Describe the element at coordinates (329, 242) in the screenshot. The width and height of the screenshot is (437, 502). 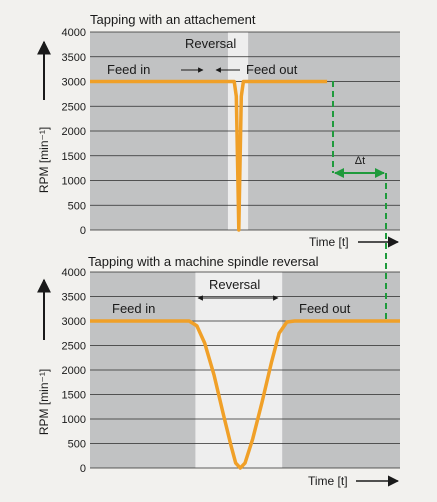
I see `chart-top-x-axis-label: Time [t]` at that location.